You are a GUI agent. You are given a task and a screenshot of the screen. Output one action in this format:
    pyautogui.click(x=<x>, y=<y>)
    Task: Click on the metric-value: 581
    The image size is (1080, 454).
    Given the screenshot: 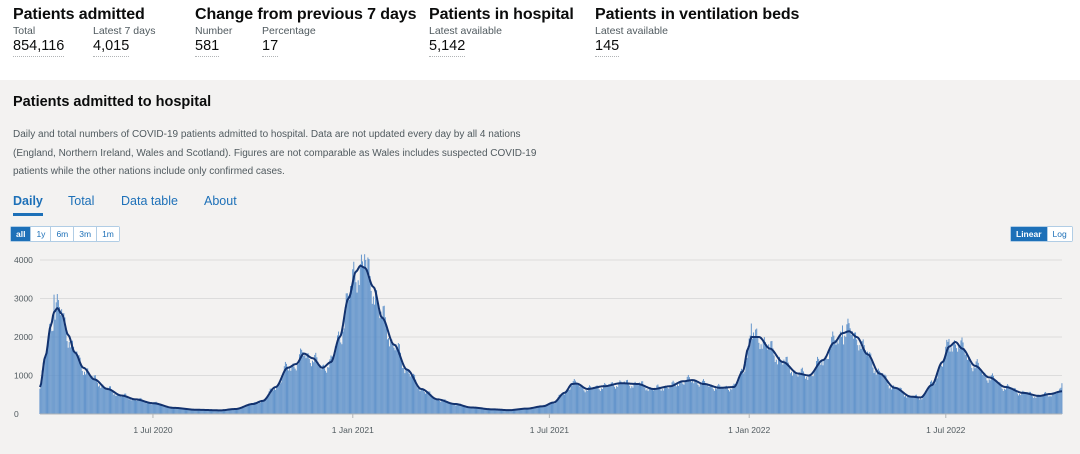 What is the action you would take?
    pyautogui.click(x=207, y=47)
    